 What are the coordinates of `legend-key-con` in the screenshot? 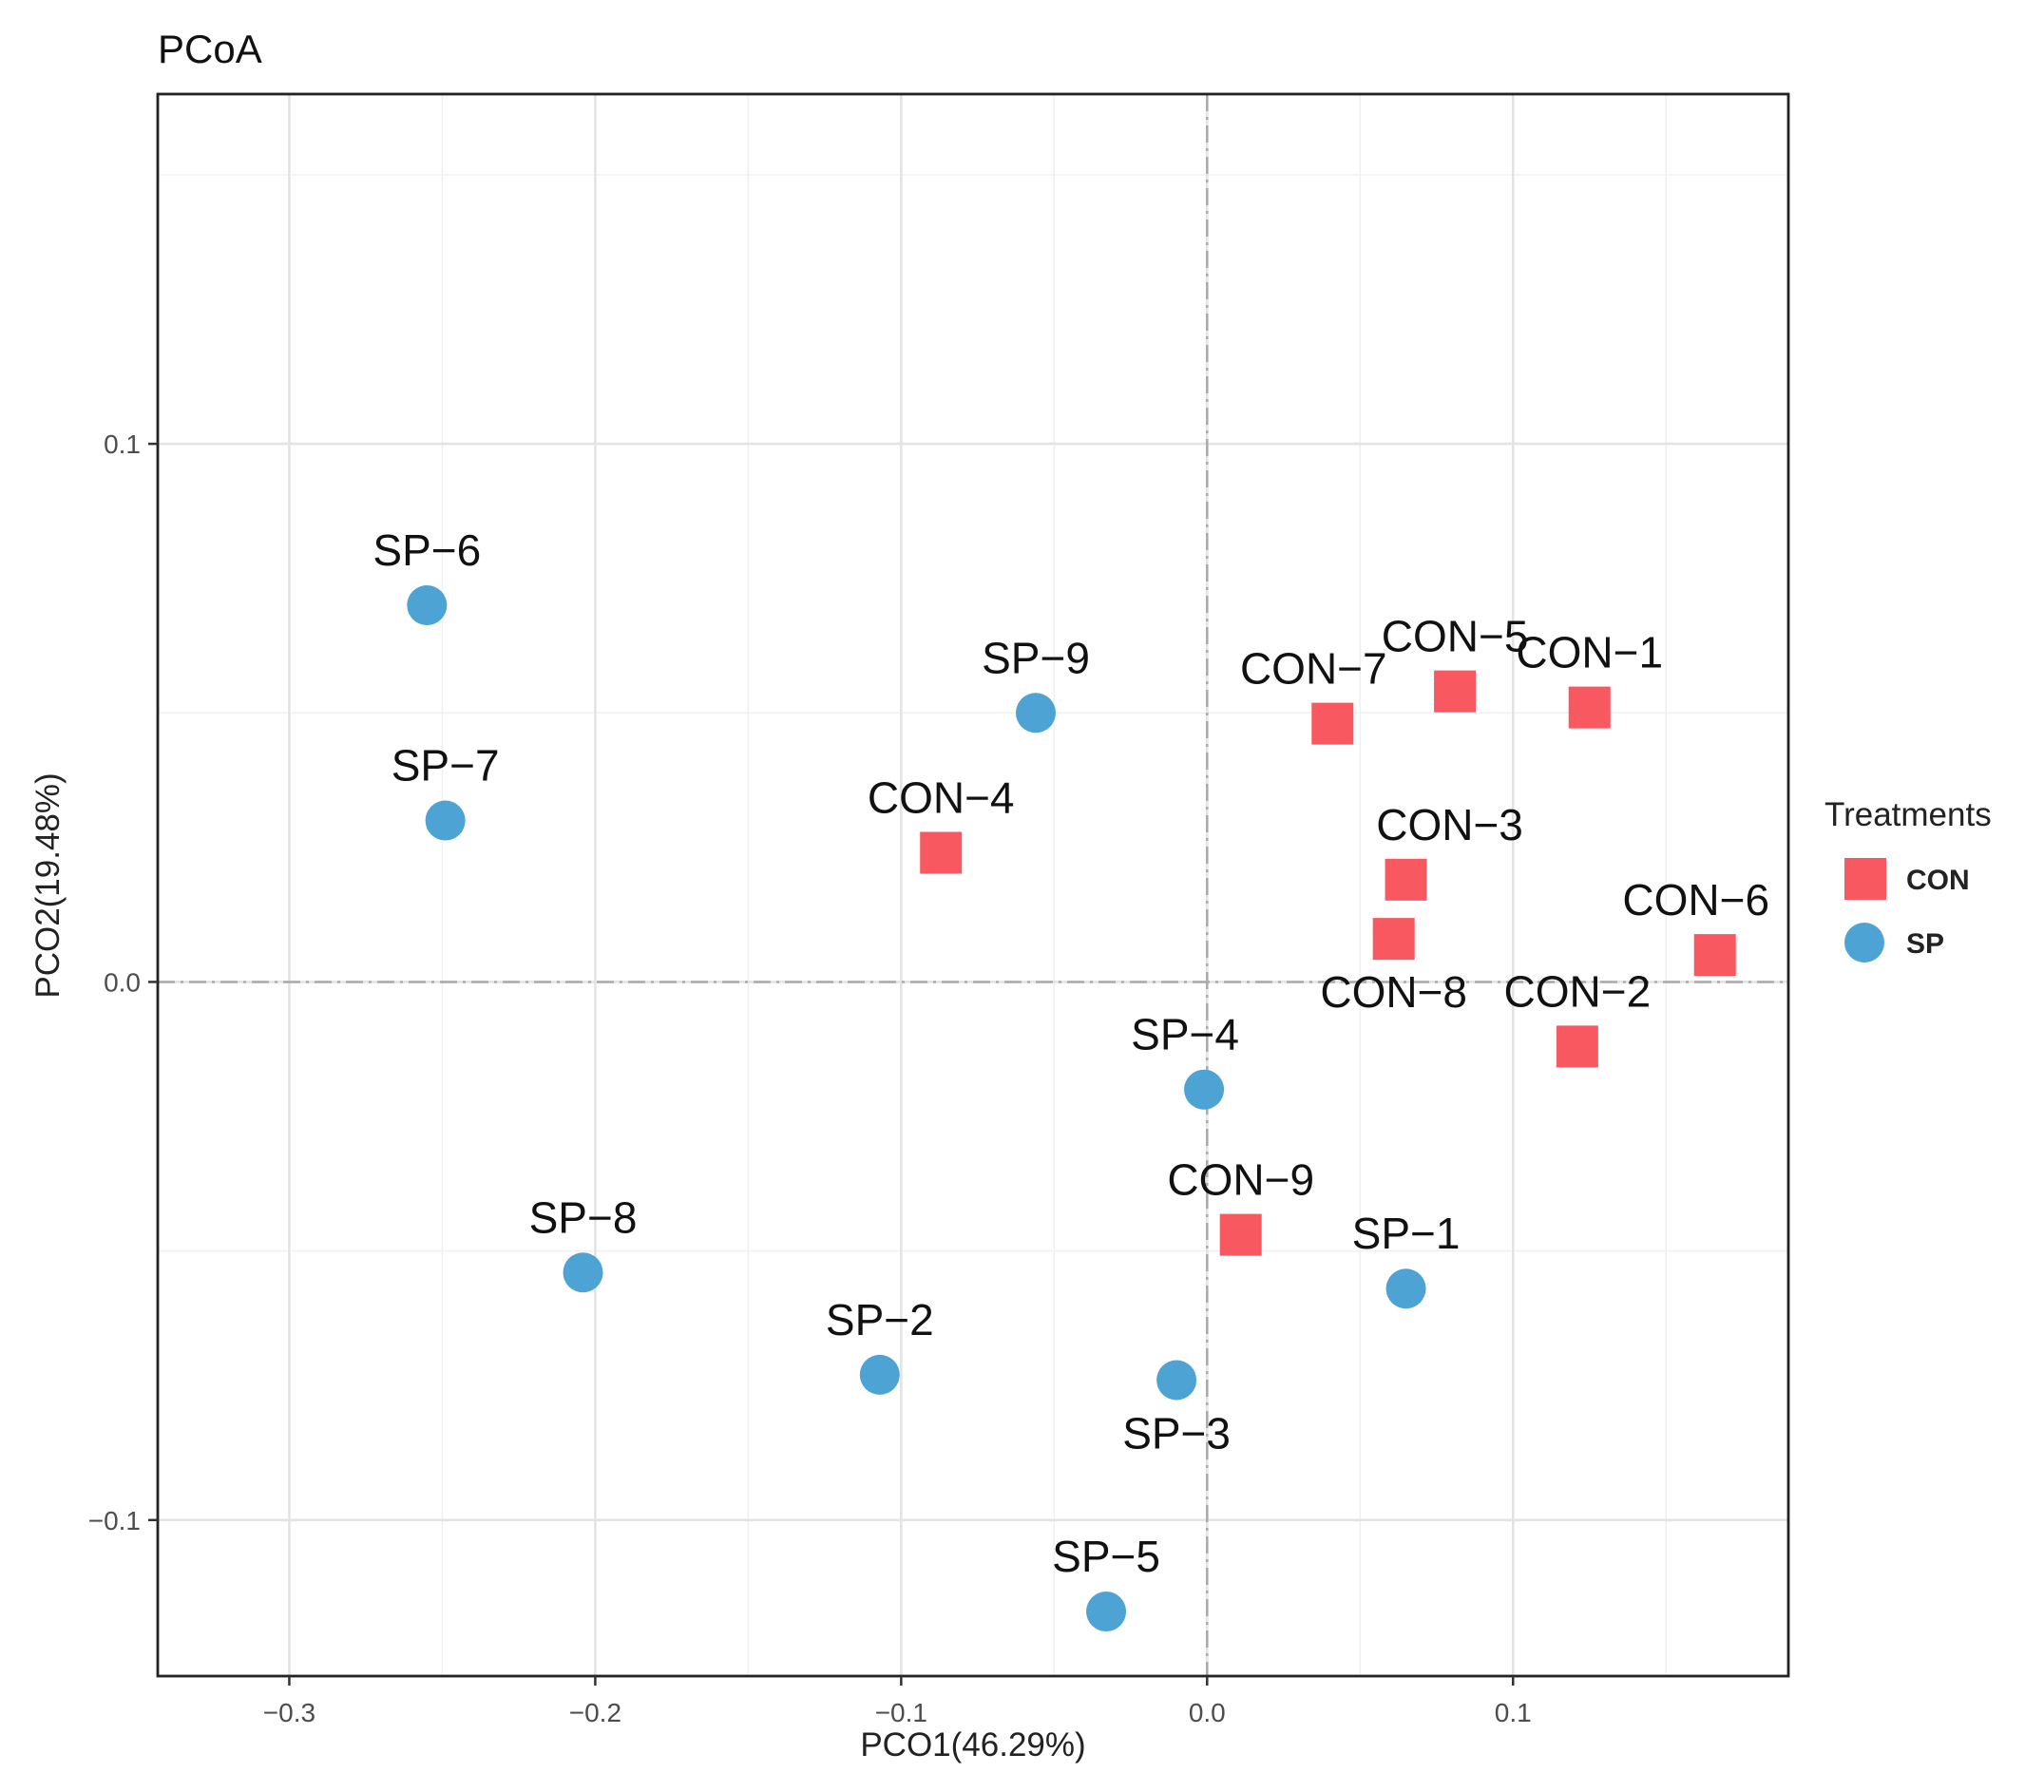 It's located at (1865, 879).